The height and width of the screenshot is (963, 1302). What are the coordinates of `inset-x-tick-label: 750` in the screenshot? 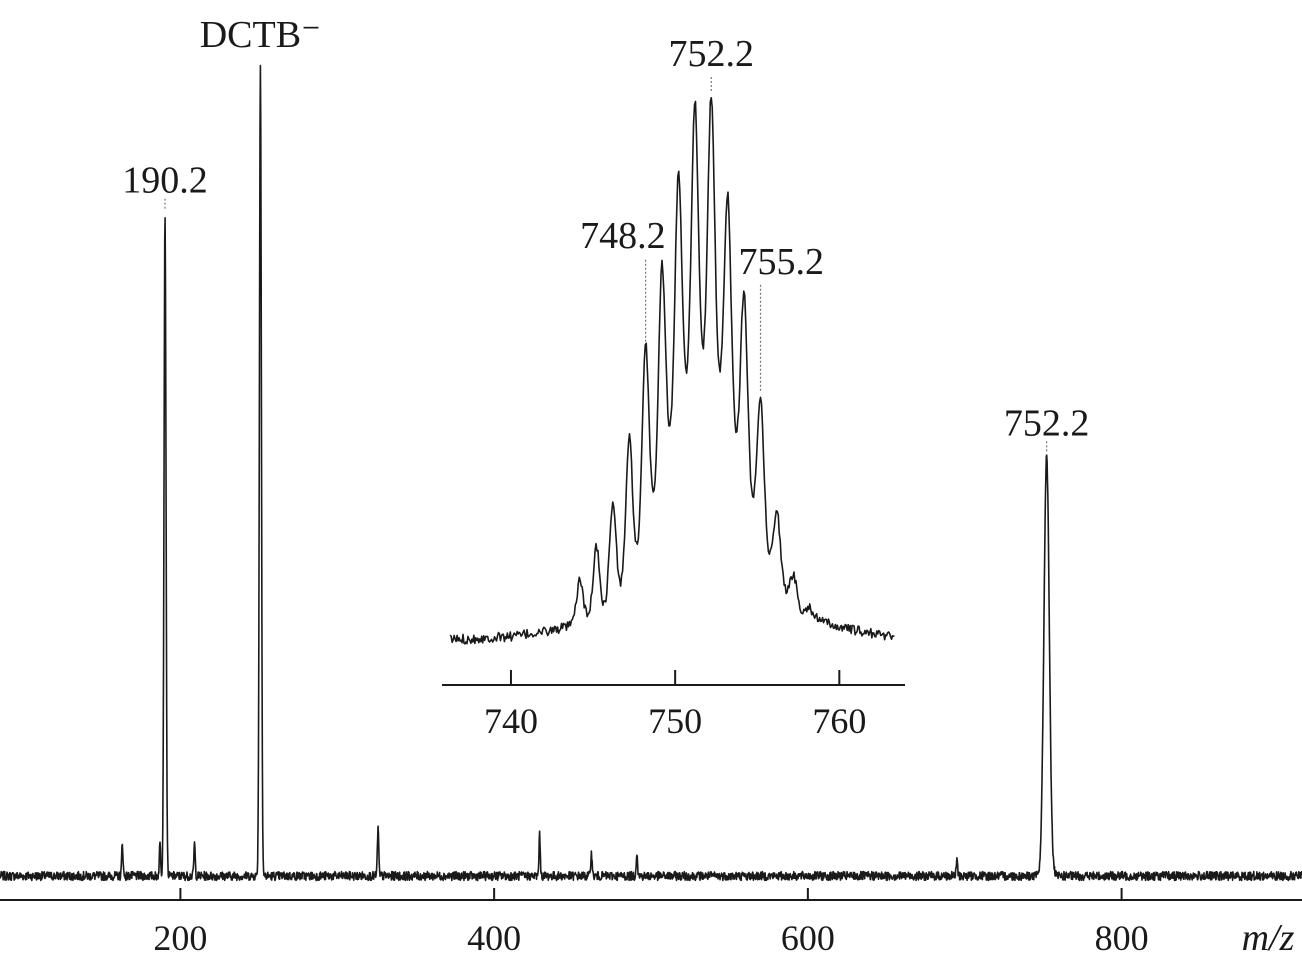 It's located at (675, 721).